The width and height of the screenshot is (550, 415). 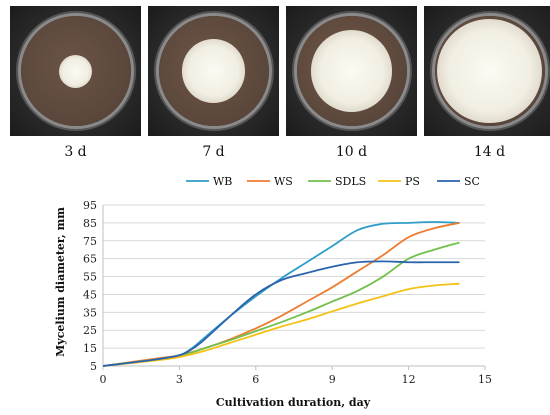 What do you see at coordinates (489, 152) in the screenshot?
I see `photo-caption-14d: 14 d` at bounding box center [489, 152].